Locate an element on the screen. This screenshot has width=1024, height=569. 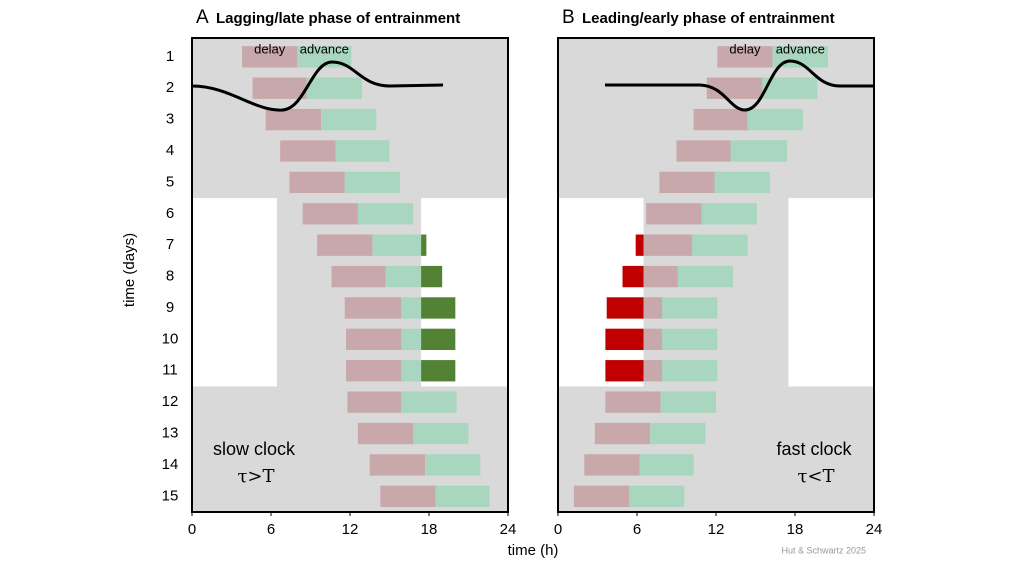
y-tick-label: 4 is located at coordinates (170, 150).